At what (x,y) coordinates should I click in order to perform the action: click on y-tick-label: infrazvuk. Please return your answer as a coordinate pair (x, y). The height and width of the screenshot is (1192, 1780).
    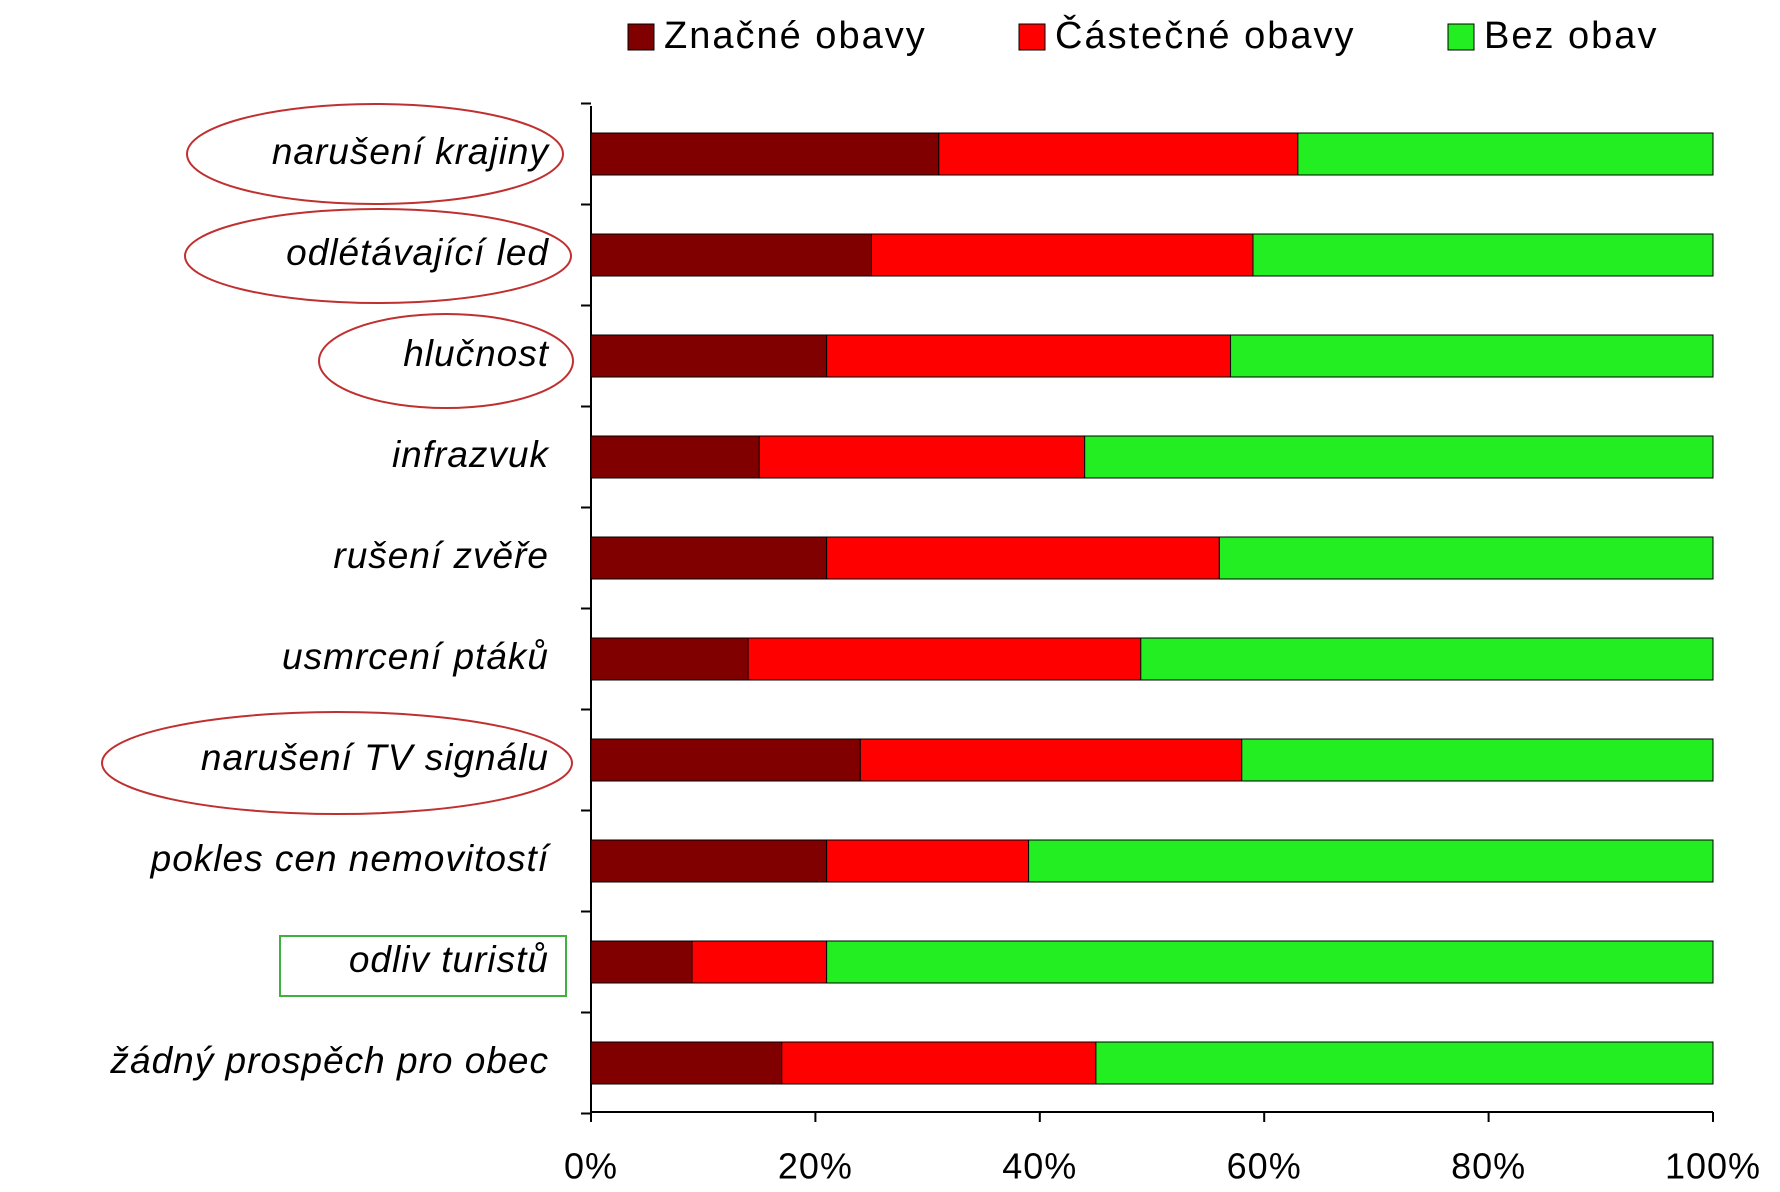
    Looking at the image, I should click on (471, 454).